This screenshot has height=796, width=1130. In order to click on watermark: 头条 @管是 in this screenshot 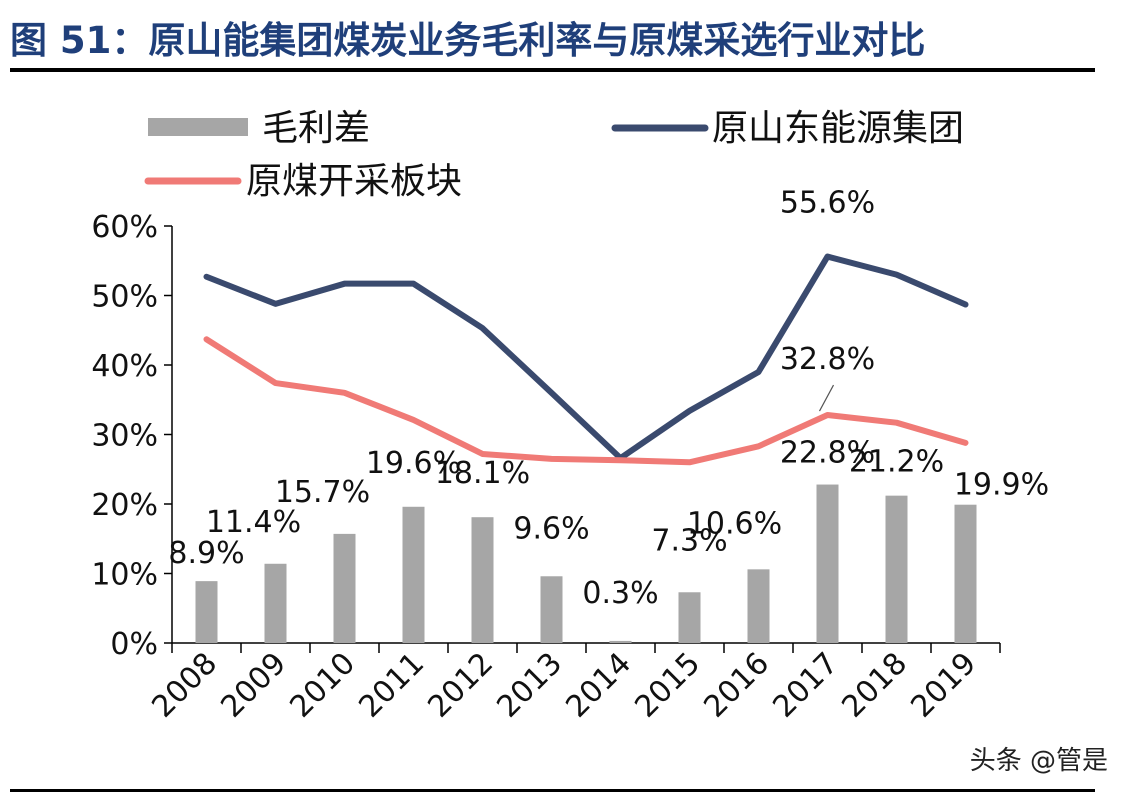, I will do `click(1038, 761)`.